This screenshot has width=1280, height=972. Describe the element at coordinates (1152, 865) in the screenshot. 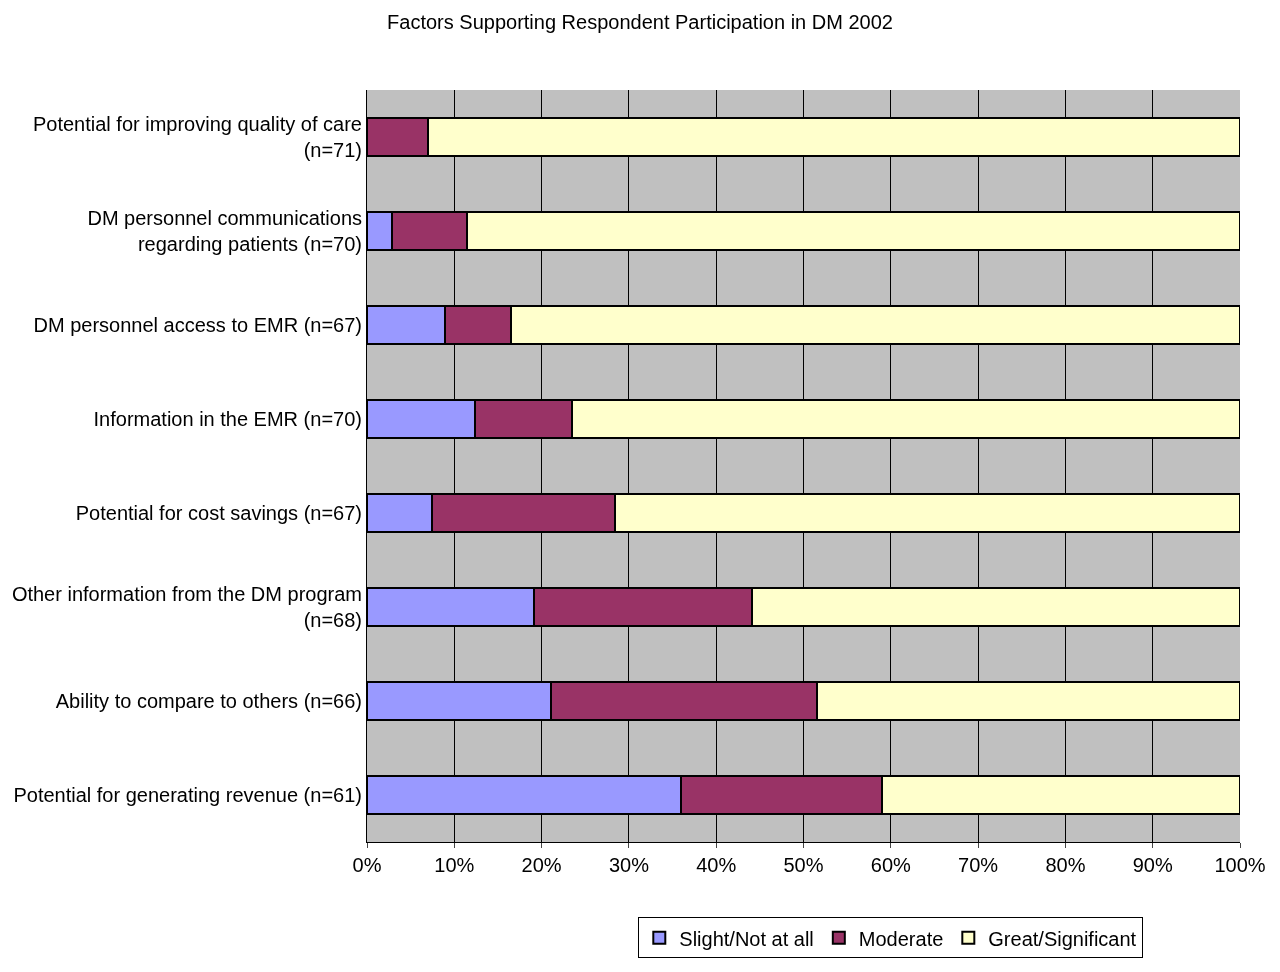

I see `x-tick-label: 90%` at that location.